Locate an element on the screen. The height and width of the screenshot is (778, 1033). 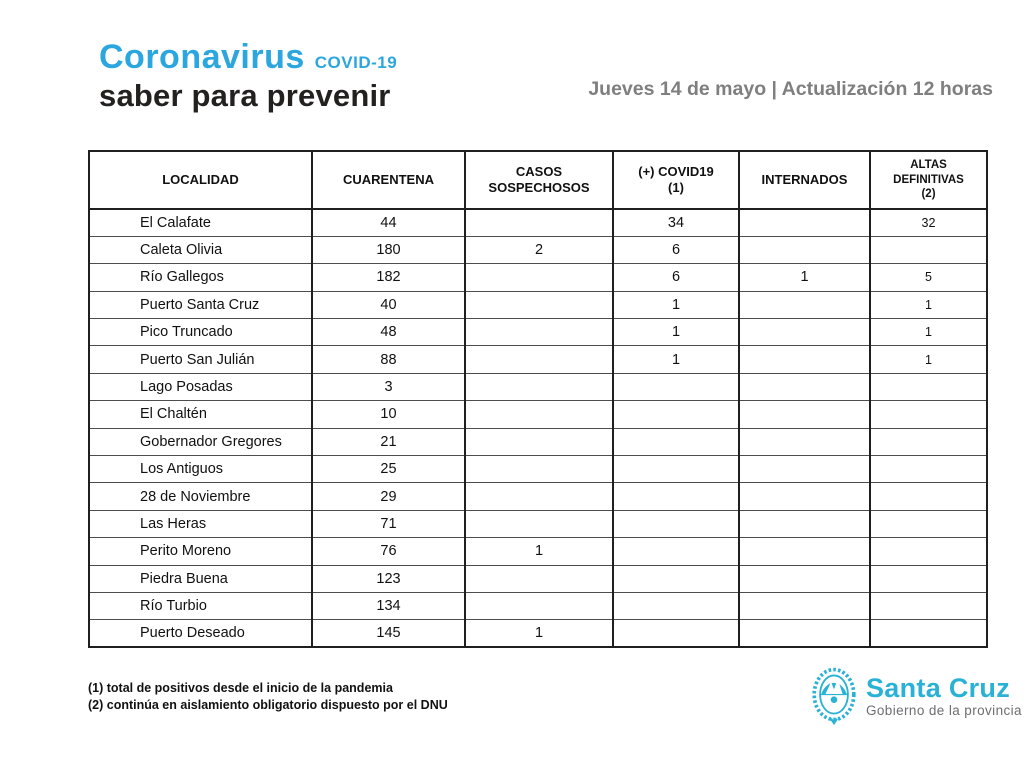
table-cell: El Chaltén is located at coordinates (200, 414).